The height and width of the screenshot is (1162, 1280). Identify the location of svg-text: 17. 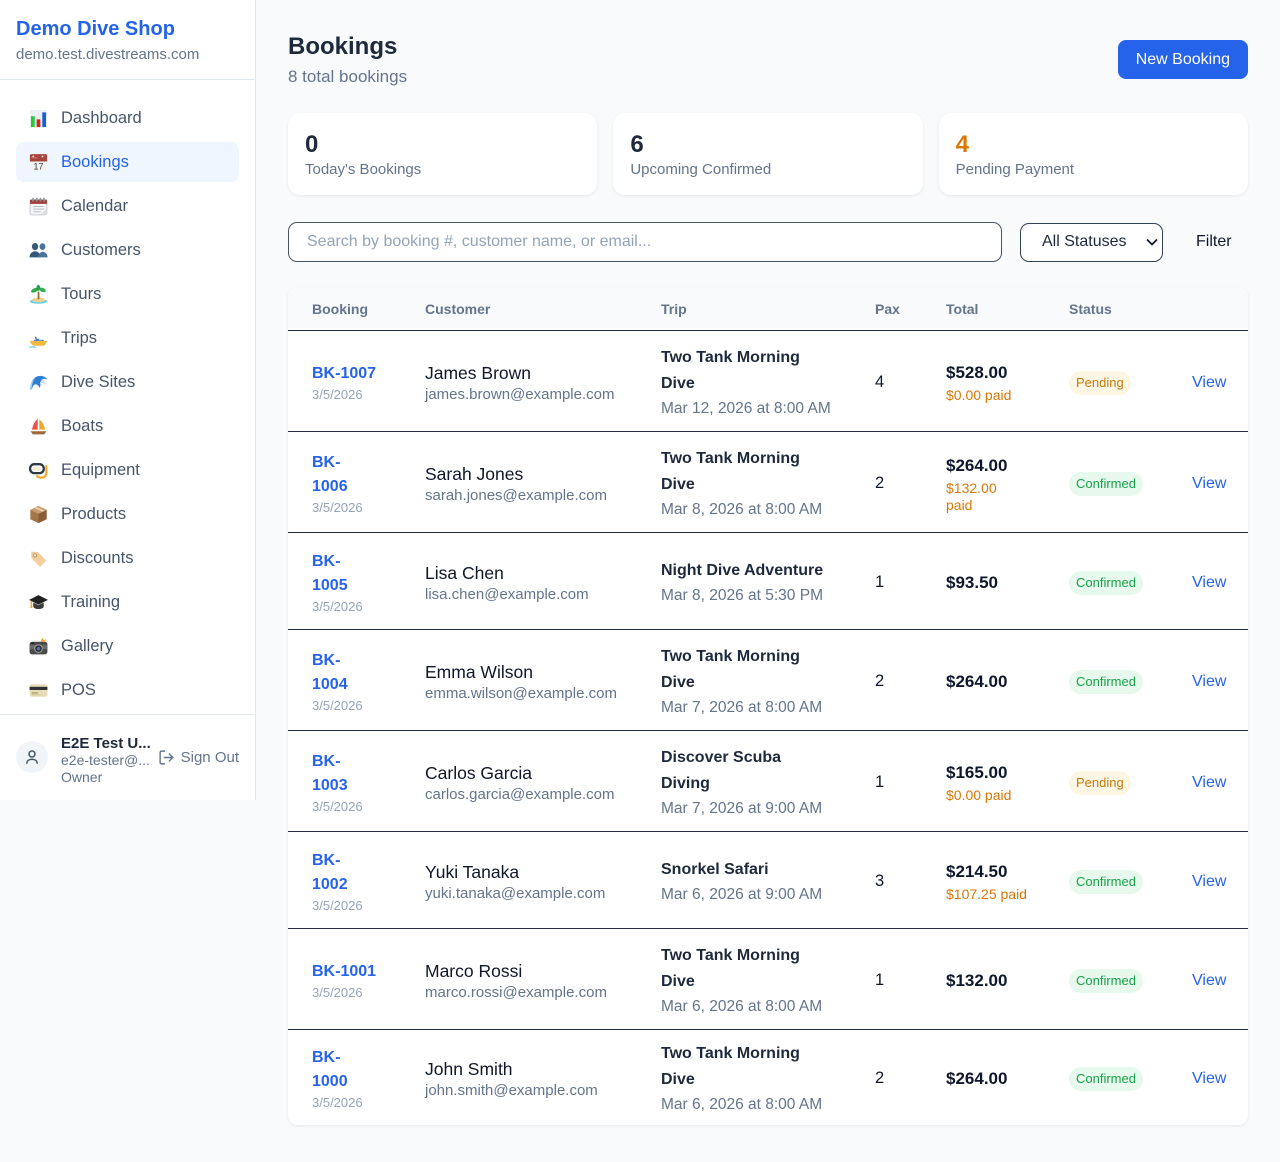
(39, 166).